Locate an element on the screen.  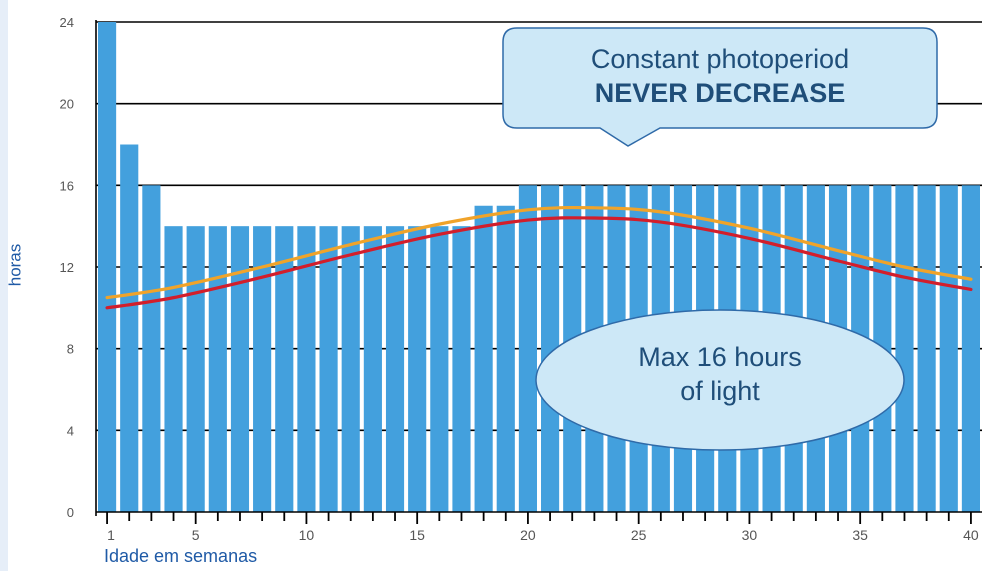
callout-max-line2: of light is located at coordinates (720, 391).